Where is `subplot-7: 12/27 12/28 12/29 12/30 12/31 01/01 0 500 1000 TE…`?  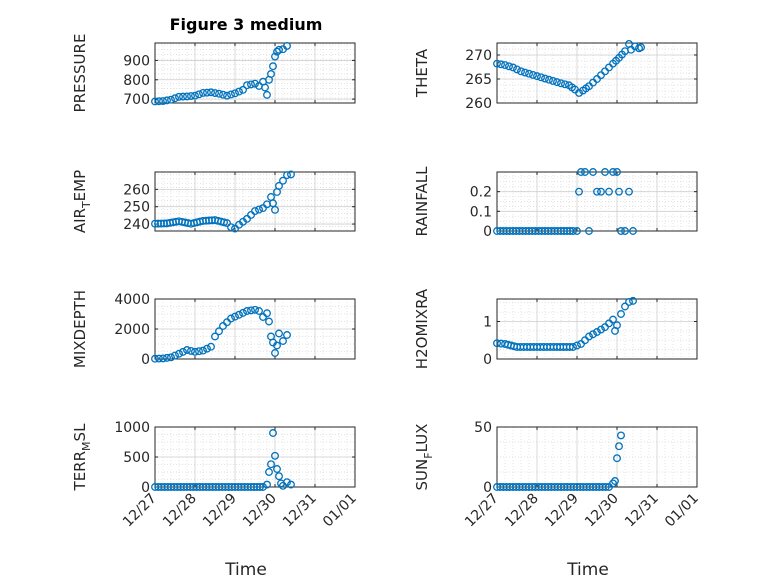
subplot-7: 12/27 12/28 12/29 12/30 12/31 01/01 0 500 1000 TE… is located at coordinates (215, 475).